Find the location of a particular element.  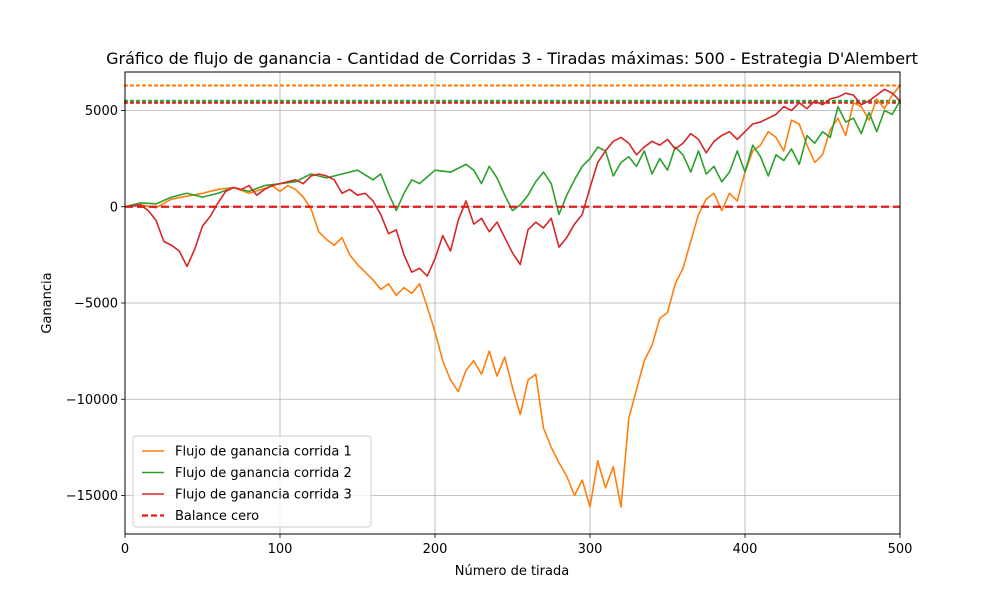

y-tick-label: −10000 is located at coordinates (92, 400).